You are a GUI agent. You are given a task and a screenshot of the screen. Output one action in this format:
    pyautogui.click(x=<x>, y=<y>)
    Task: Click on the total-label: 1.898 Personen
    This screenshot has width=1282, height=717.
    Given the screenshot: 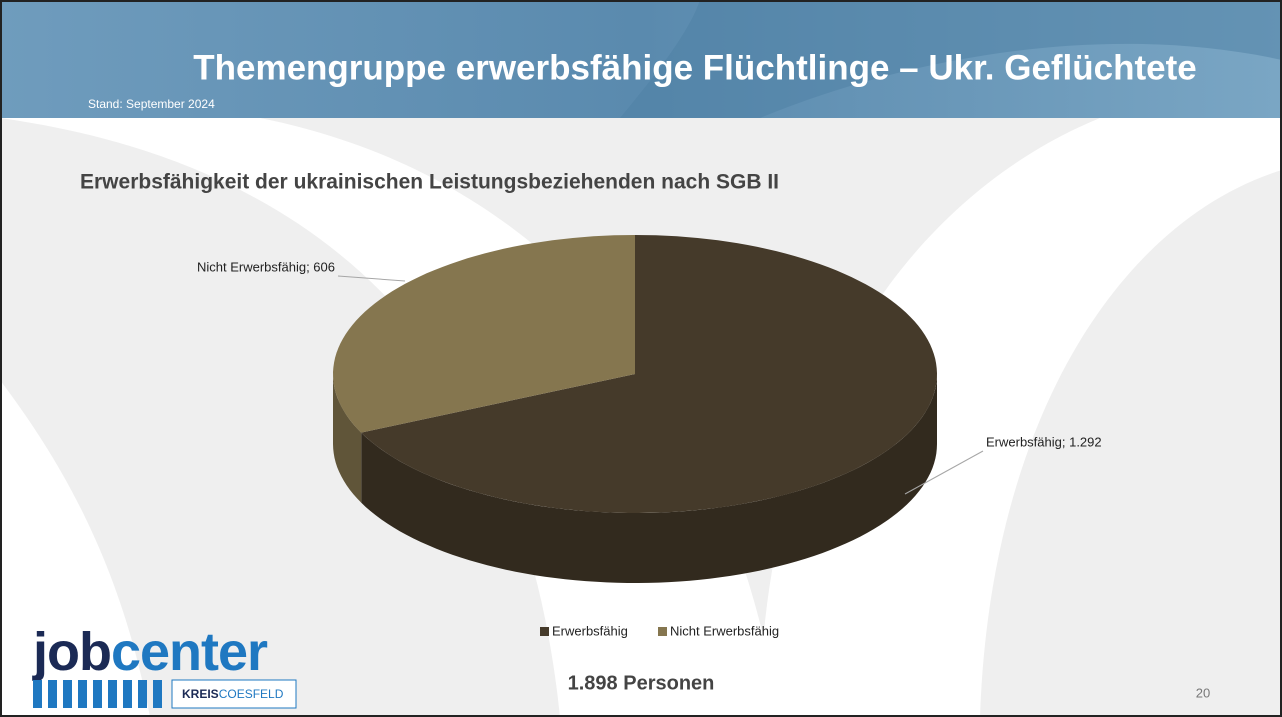 What is the action you would take?
    pyautogui.click(x=641, y=683)
    